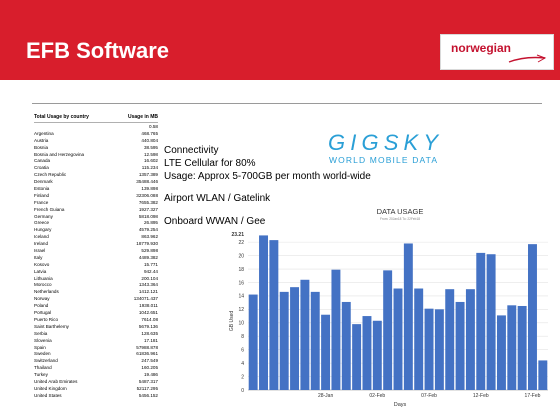 Image resolution: width=560 pixels, height=420 pixels. I want to click on usage-value: 1357.389, so click(148, 175).